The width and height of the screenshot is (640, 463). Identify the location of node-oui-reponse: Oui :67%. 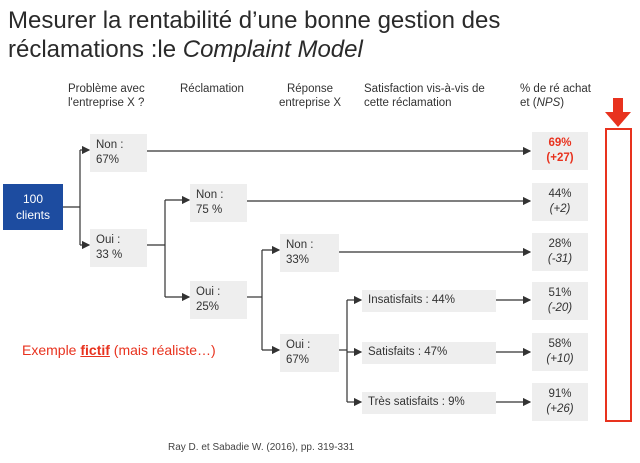
(309, 353).